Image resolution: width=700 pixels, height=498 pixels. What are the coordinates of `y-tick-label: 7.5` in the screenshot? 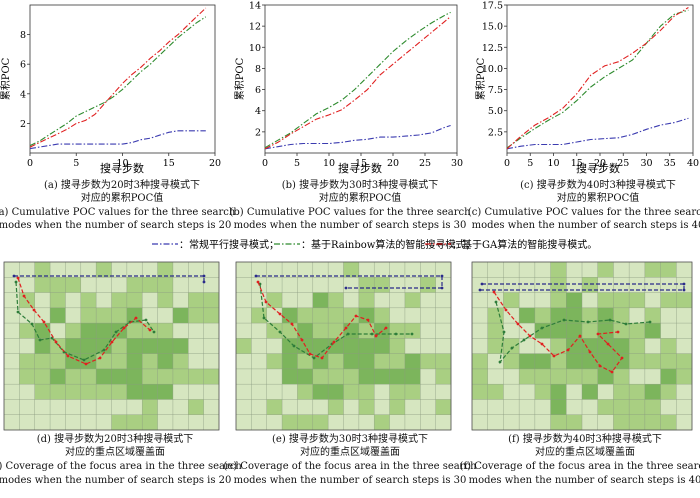 It's located at (495, 90).